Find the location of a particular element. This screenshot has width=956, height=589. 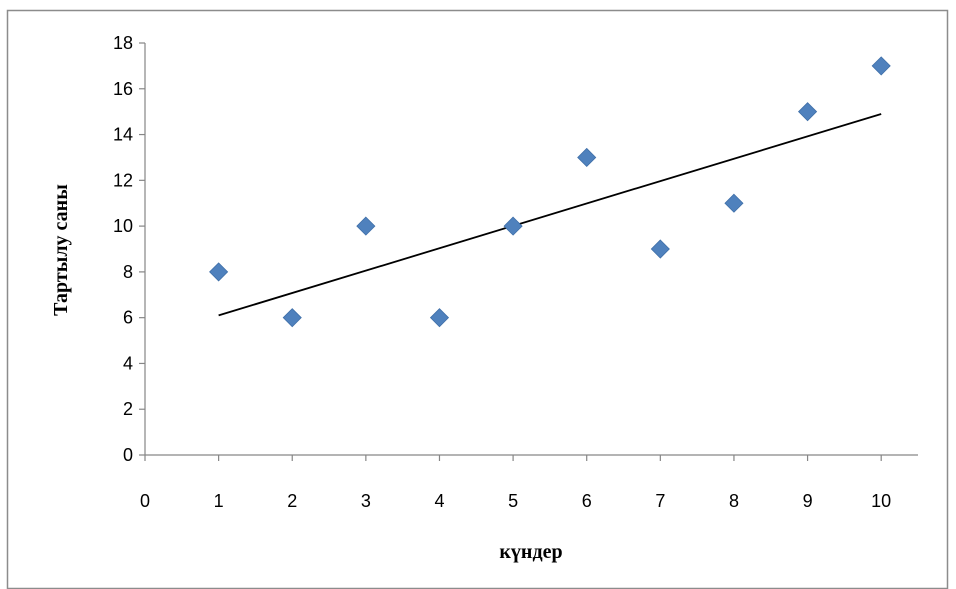

y-tick-label: 10 is located at coordinates (123, 226).